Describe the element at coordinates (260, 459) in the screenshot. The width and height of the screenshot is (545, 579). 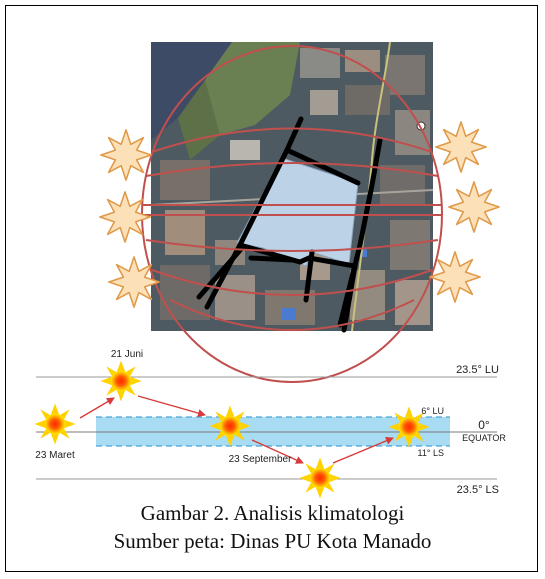
I see `label-september: 23 September` at that location.